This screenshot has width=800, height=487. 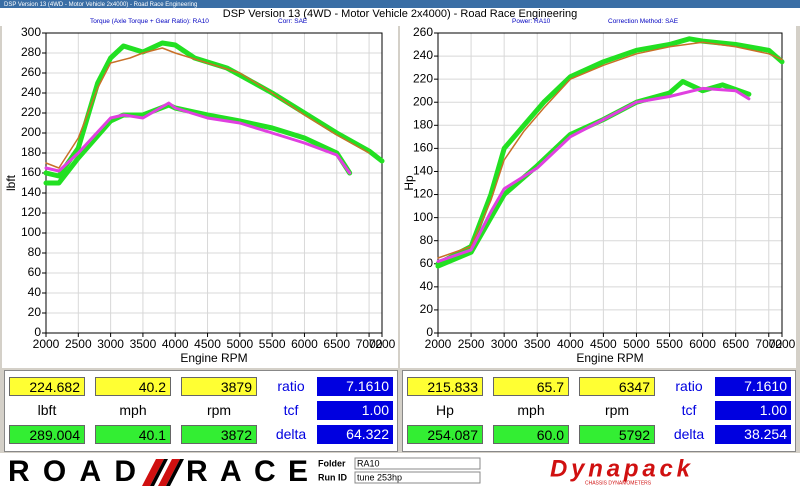 I want to click on run-value: tune 253hp, so click(x=379, y=477).